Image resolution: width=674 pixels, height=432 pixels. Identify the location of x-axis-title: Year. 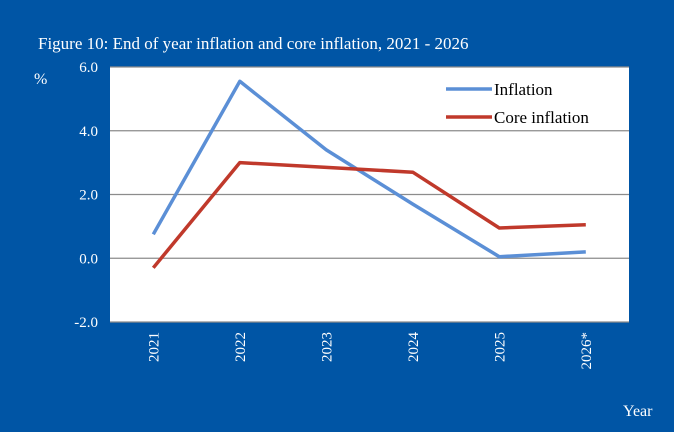
(638, 411).